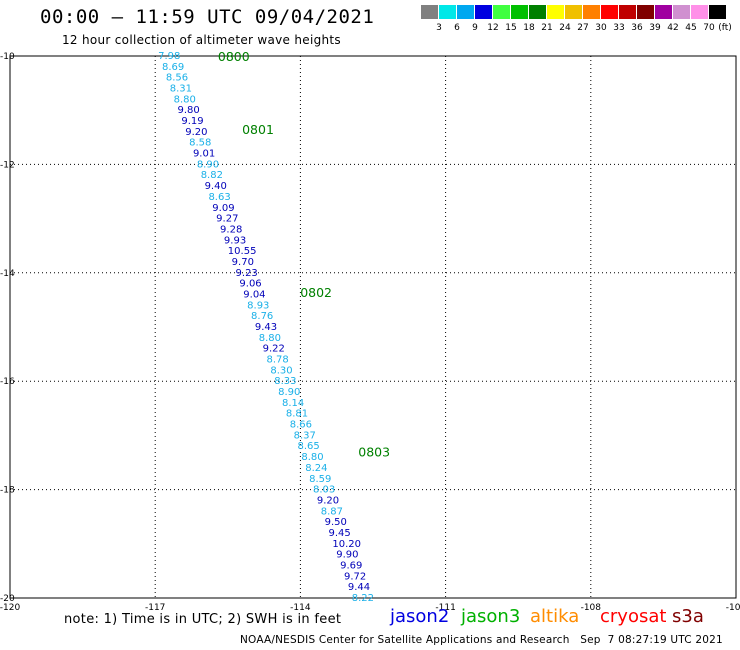  What do you see at coordinates (7, 274) in the screenshot?
I see `lat-tick-label: -14` at bounding box center [7, 274].